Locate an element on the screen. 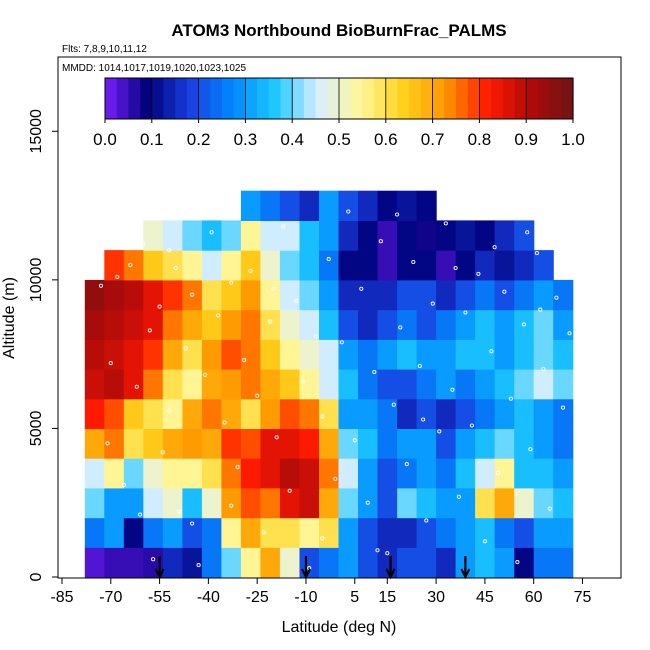 The image size is (650, 650). x-tick-label: 75 is located at coordinates (583, 597).